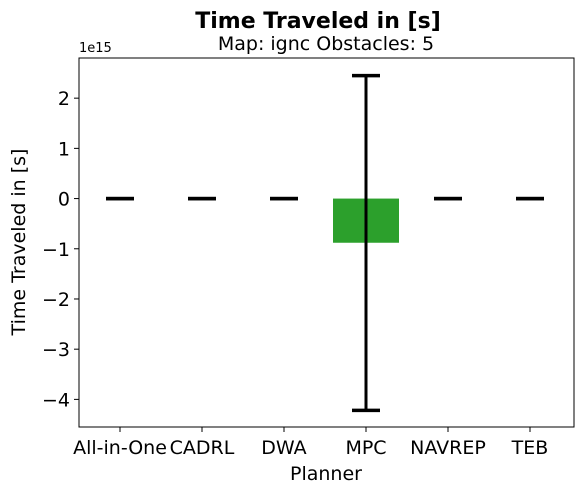 The height and width of the screenshot is (492, 584). What do you see at coordinates (283, 448) in the screenshot?
I see `x-tick-label: DWA` at bounding box center [283, 448].